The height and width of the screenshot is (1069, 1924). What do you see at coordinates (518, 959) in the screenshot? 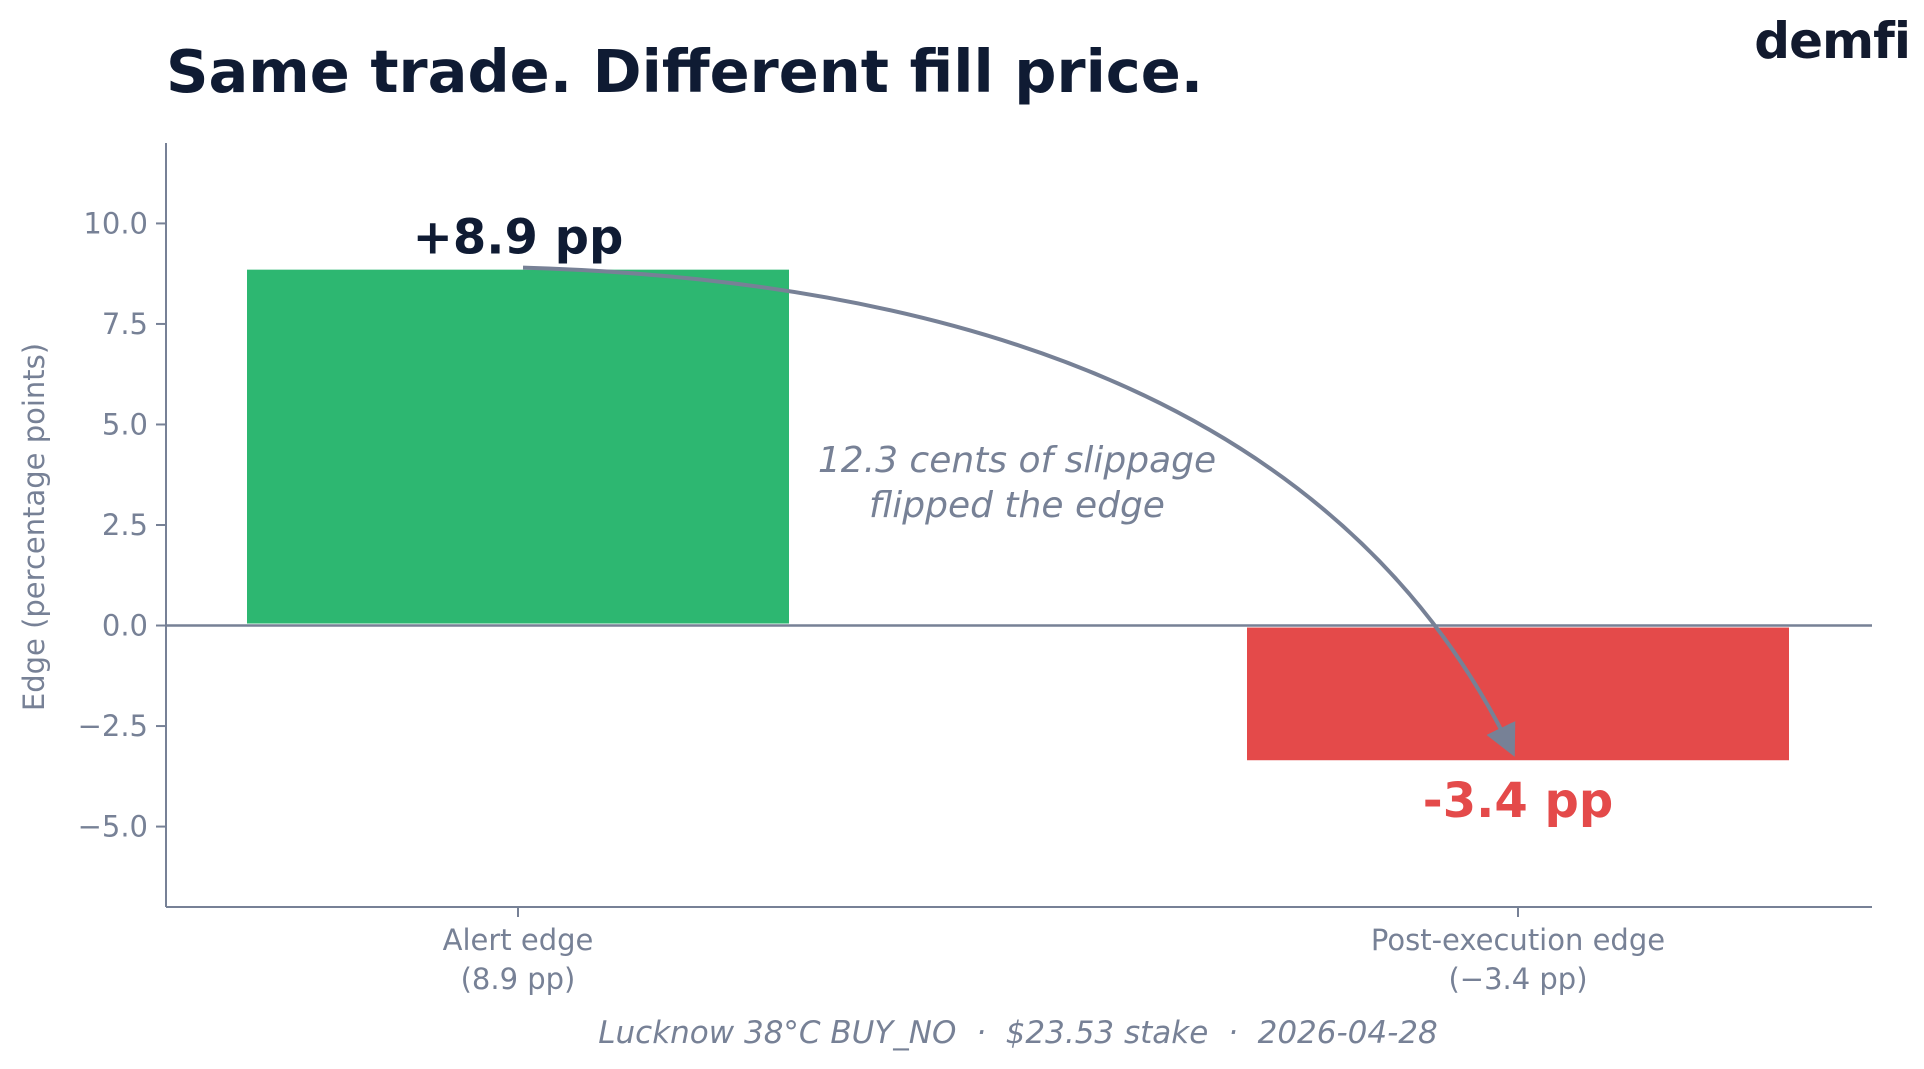
I see `x-category-label: Alert edge (8.9 pp)` at bounding box center [518, 959].